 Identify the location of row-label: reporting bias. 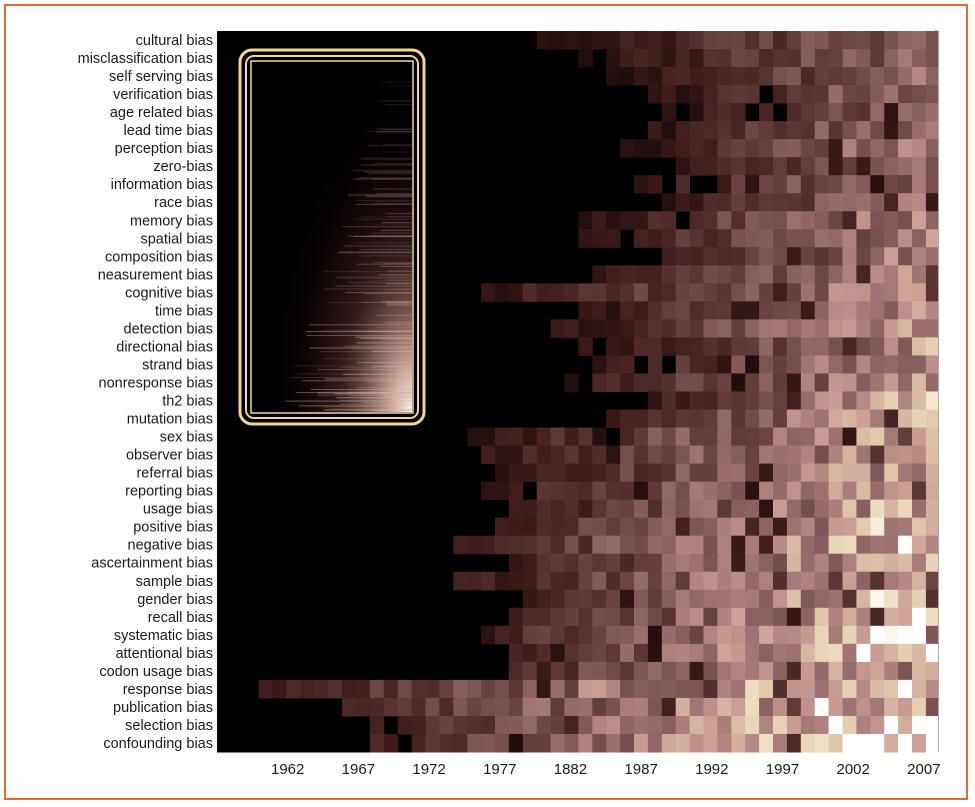
(169, 492).